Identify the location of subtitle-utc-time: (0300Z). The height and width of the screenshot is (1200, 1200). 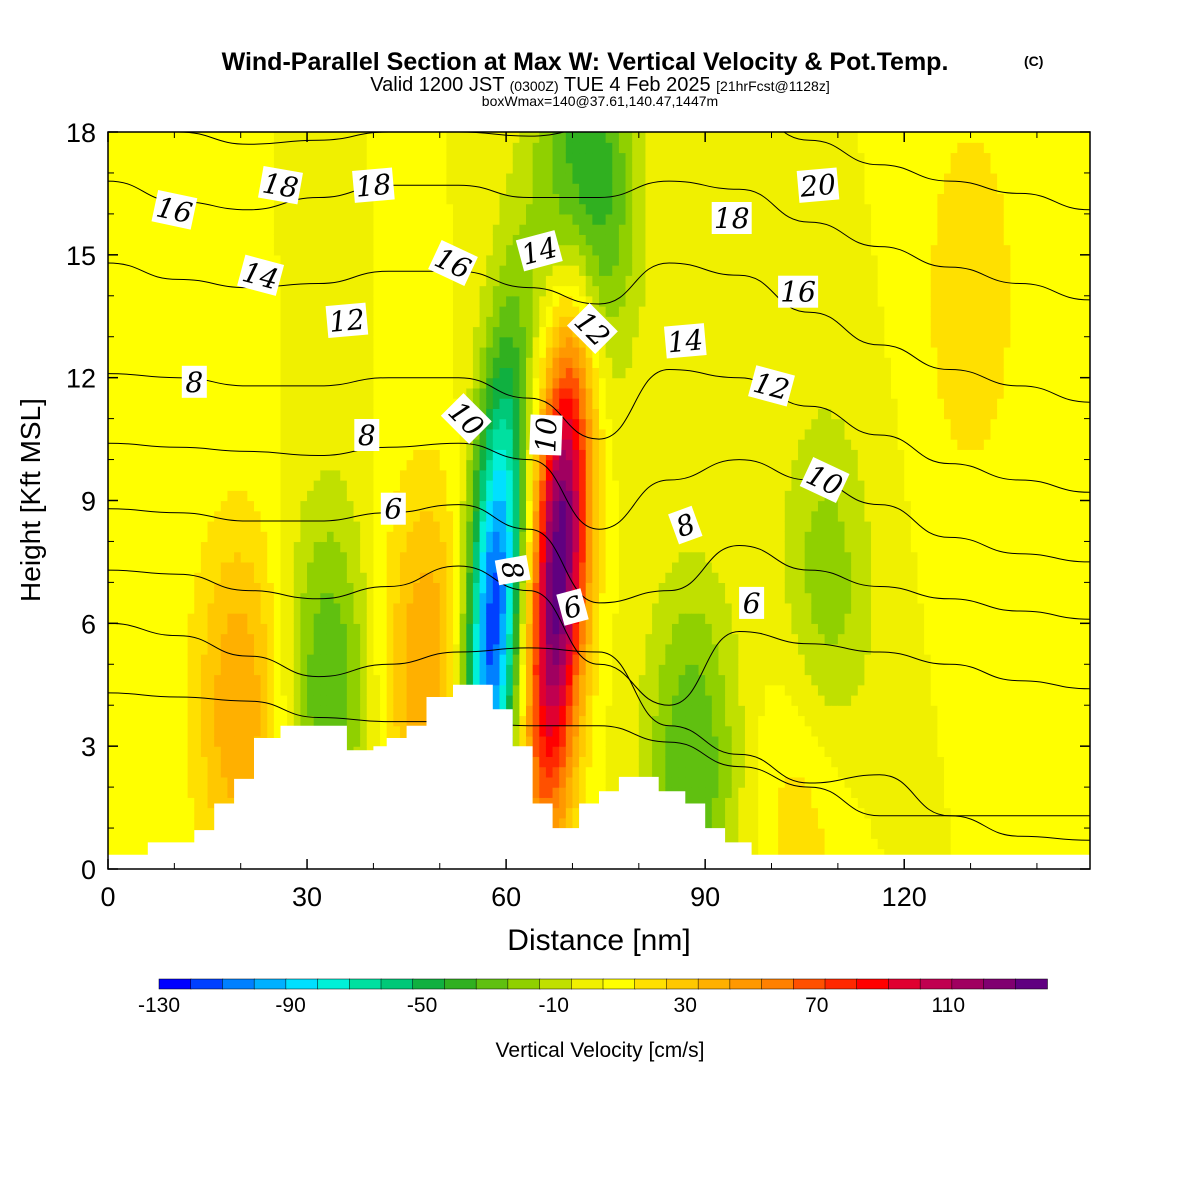
(534, 86).